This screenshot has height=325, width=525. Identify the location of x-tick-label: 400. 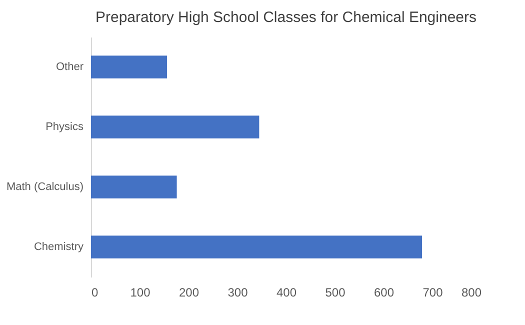
(286, 293).